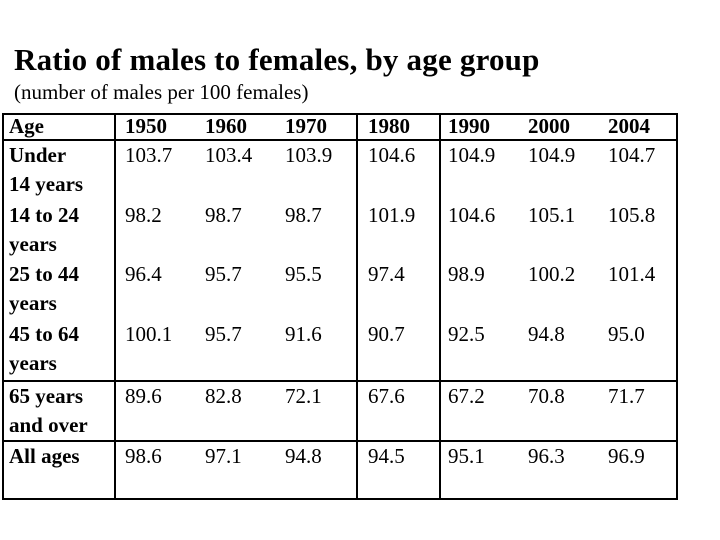 The height and width of the screenshot is (540, 720). I want to click on value-cell: 71.7, so click(626, 396).